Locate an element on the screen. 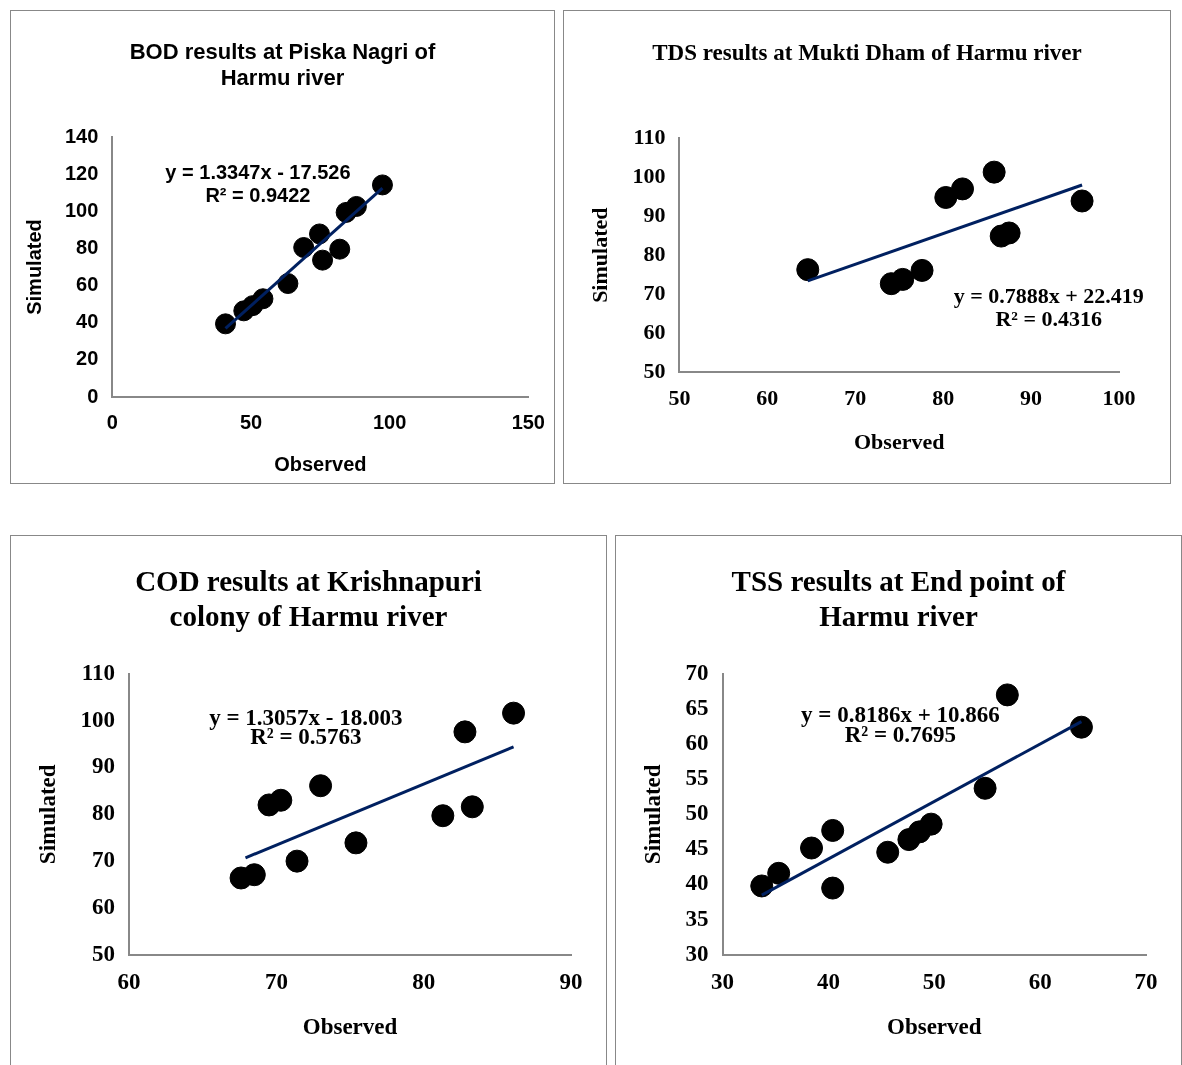  y-tick-label: 65 is located at coordinates (697, 707).